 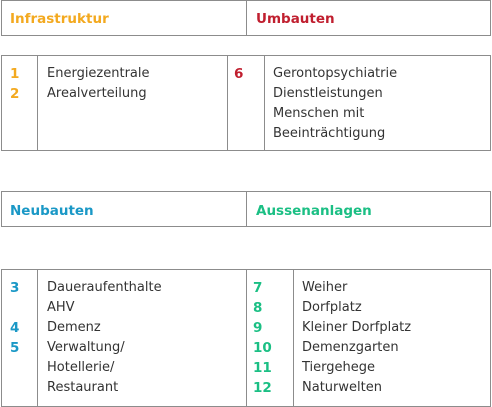 What do you see at coordinates (15, 74) in the screenshot?
I see `item-number: 1` at bounding box center [15, 74].